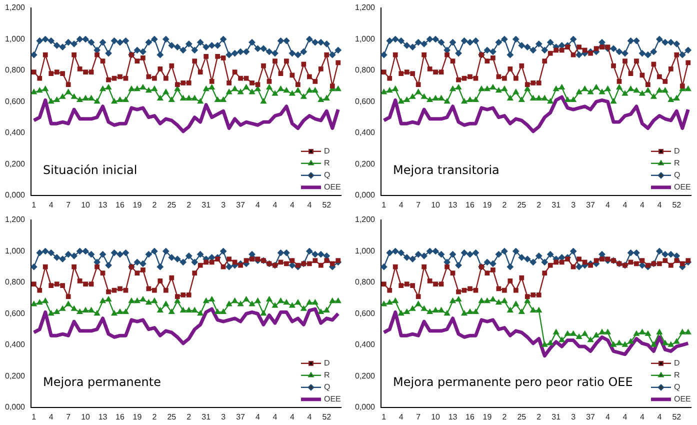 The height and width of the screenshot is (425, 697). I want to click on text: Situación inicial, so click(90, 170).